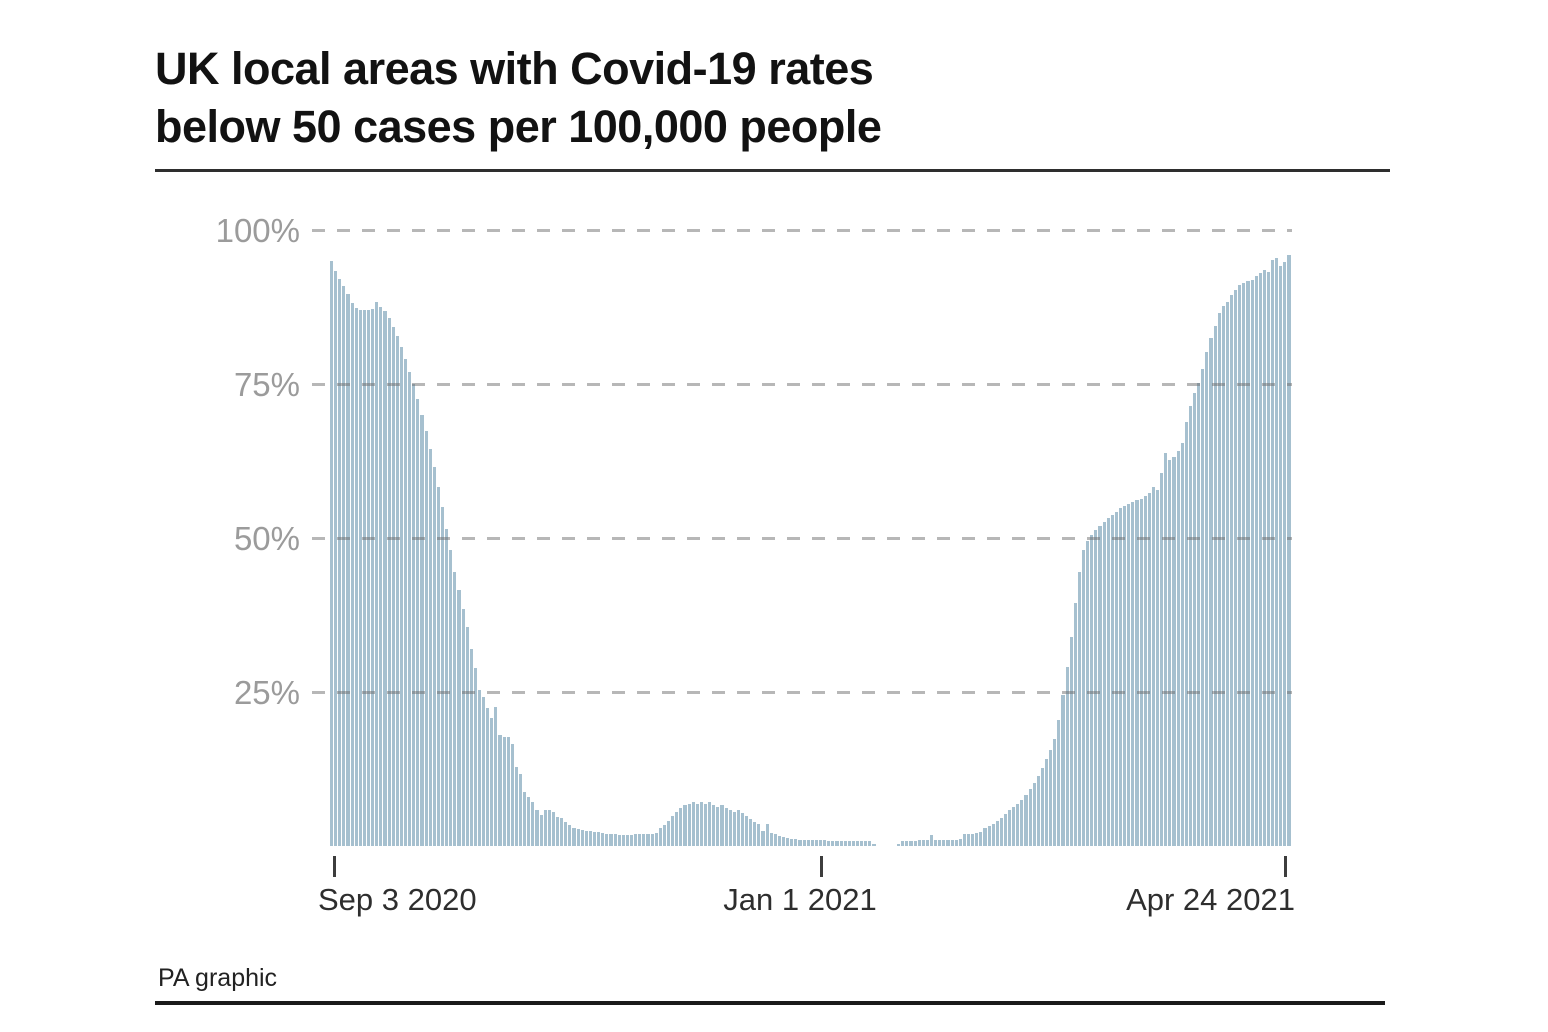  I want to click on y-axis-label-75: 75%, so click(266, 384).